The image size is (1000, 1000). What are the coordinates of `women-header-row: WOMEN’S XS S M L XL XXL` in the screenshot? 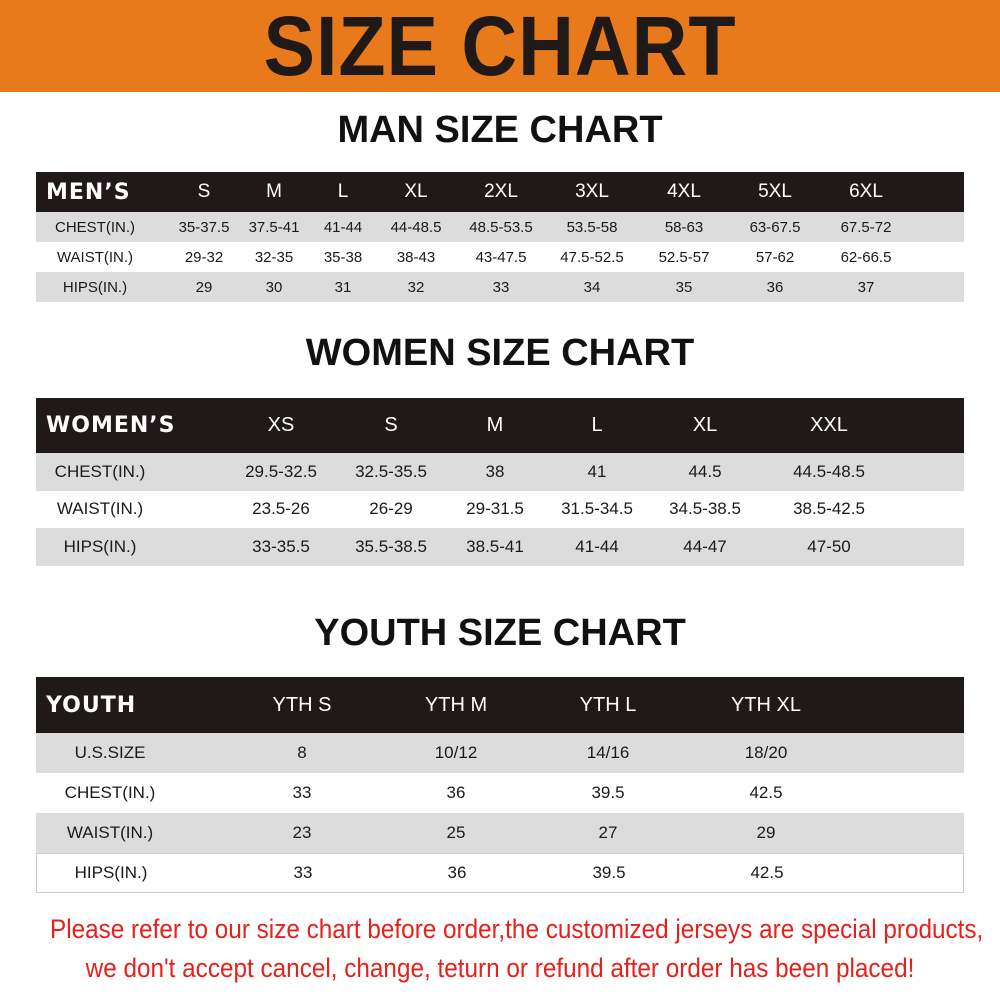 It's located at (500, 425).